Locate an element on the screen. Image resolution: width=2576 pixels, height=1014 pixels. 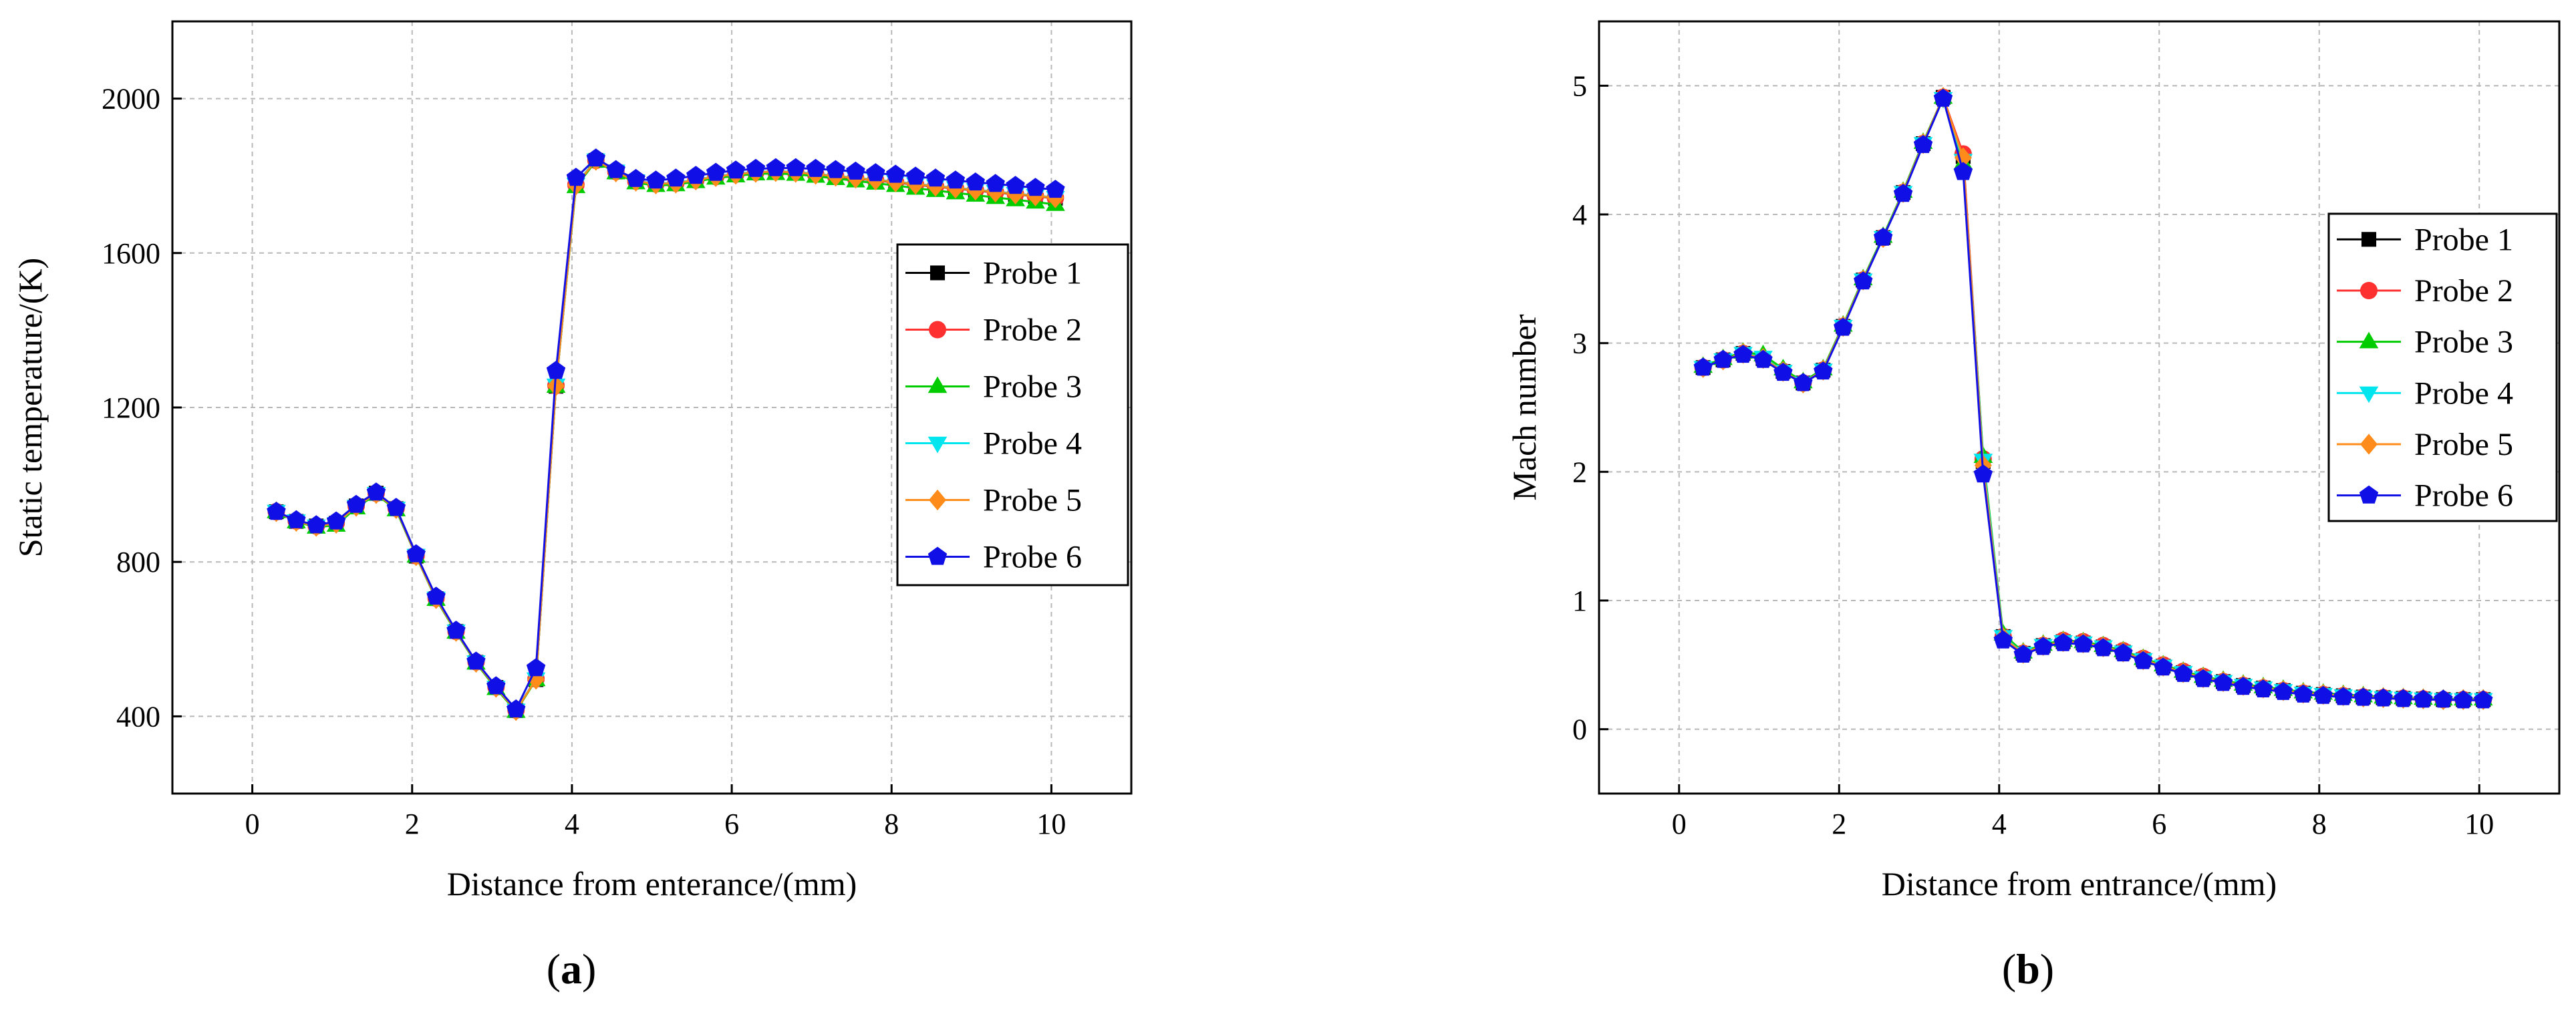
panel-label-a-letter: a is located at coordinates (571, 969).